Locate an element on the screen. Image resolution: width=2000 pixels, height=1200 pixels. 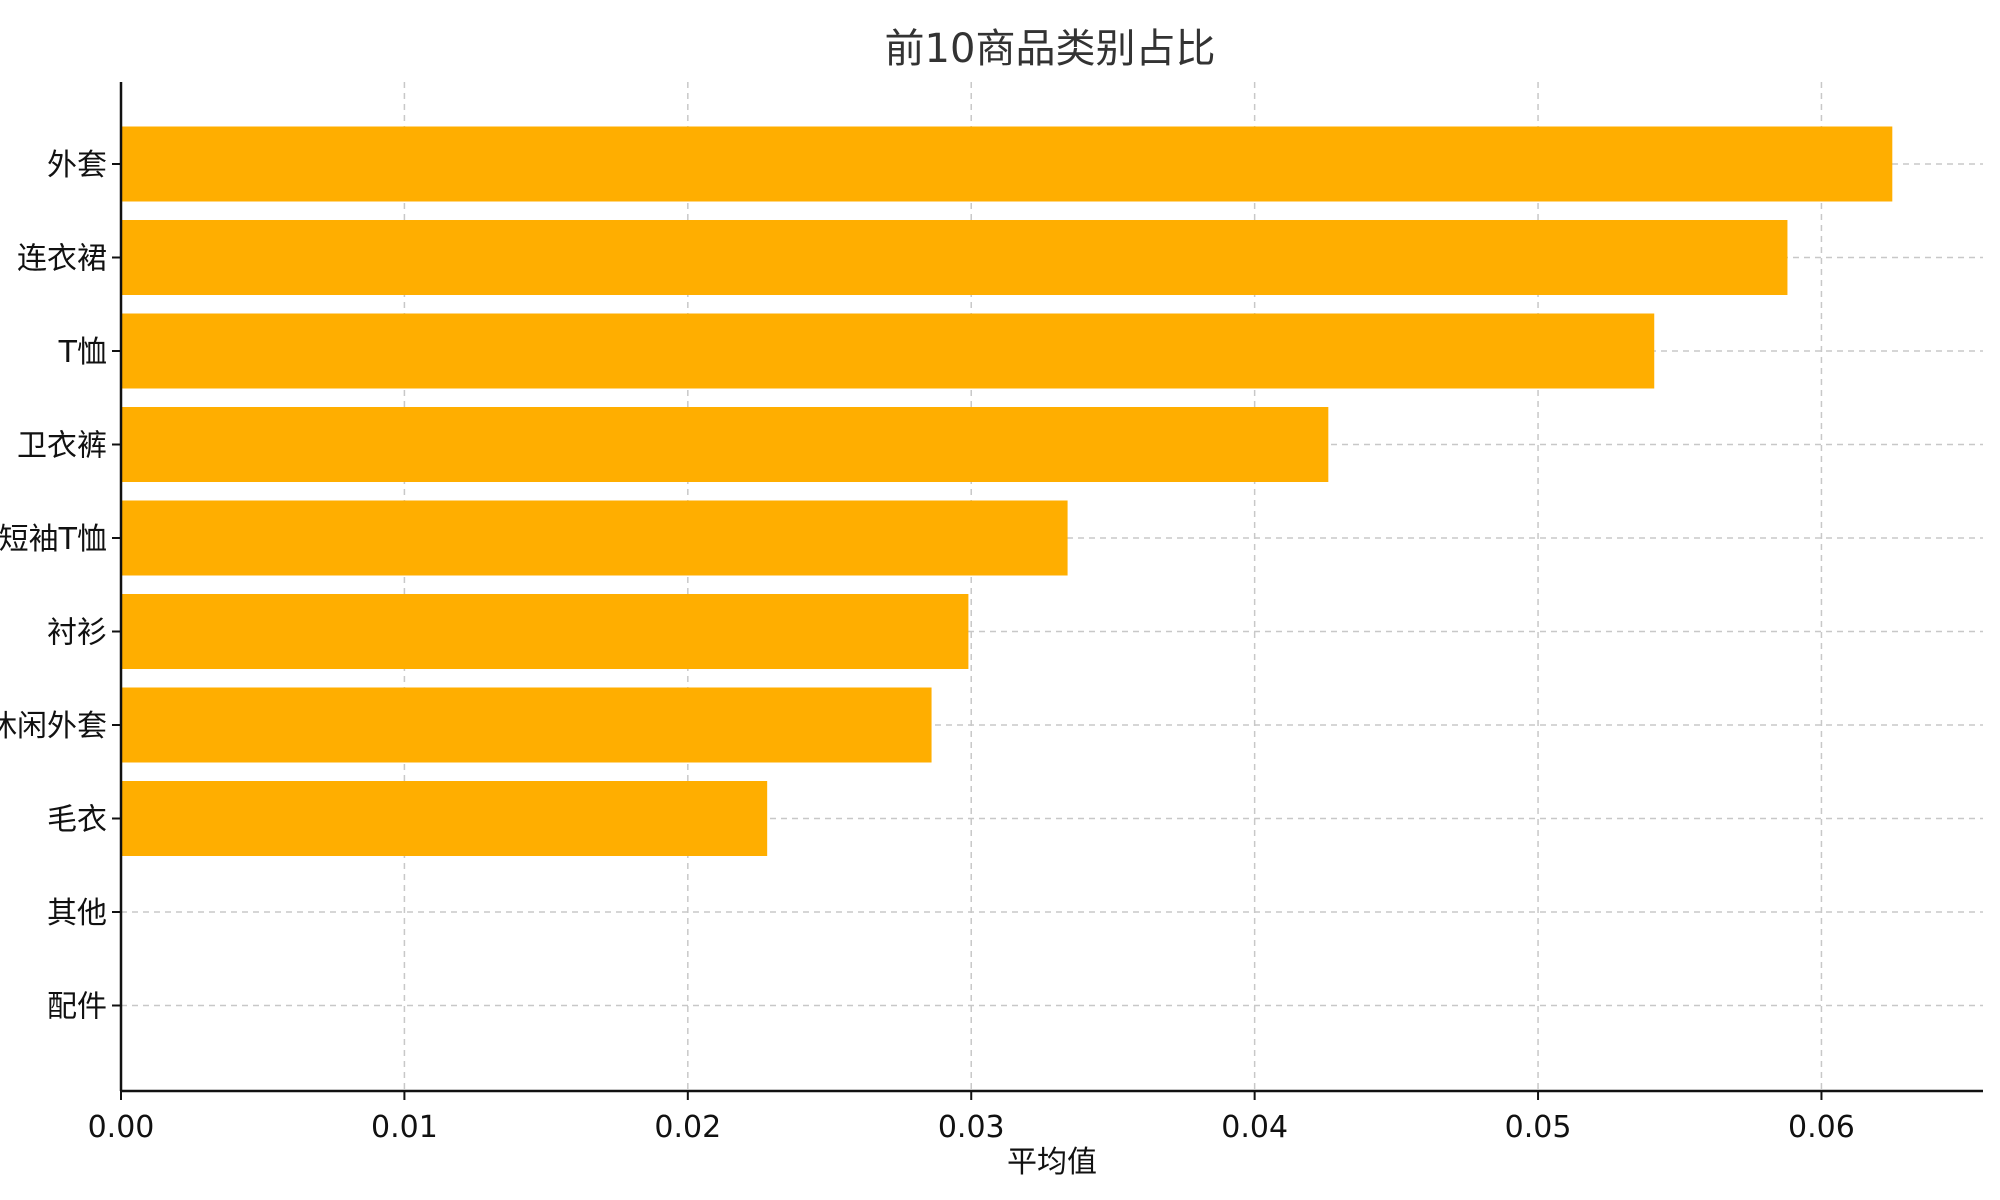
y-tick-label: 毛衣 is located at coordinates (77, 820).